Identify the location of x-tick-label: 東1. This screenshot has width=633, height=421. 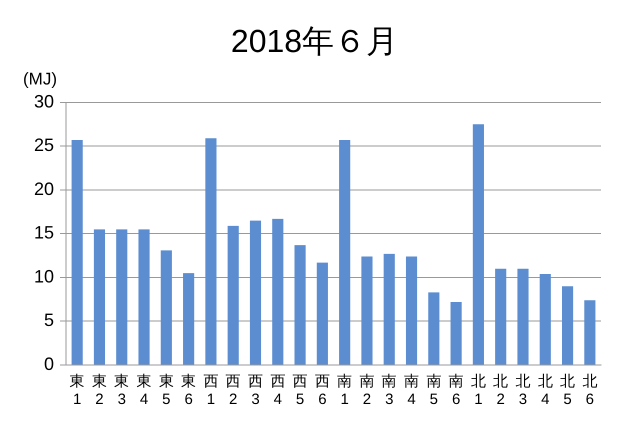
(77, 390).